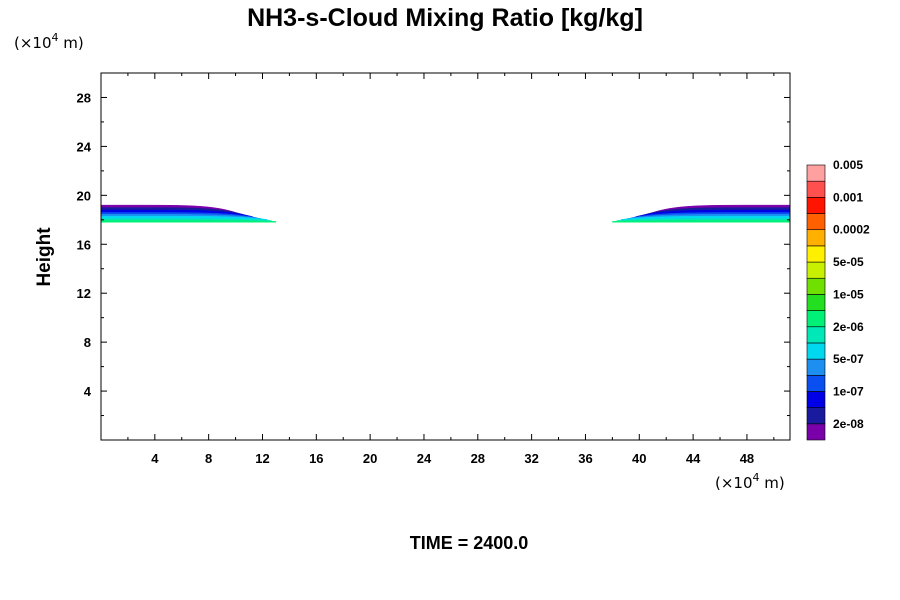 The width and height of the screenshot is (900, 600). Describe the element at coordinates (84, 195) in the screenshot. I see `y-tick-label: 20` at that location.